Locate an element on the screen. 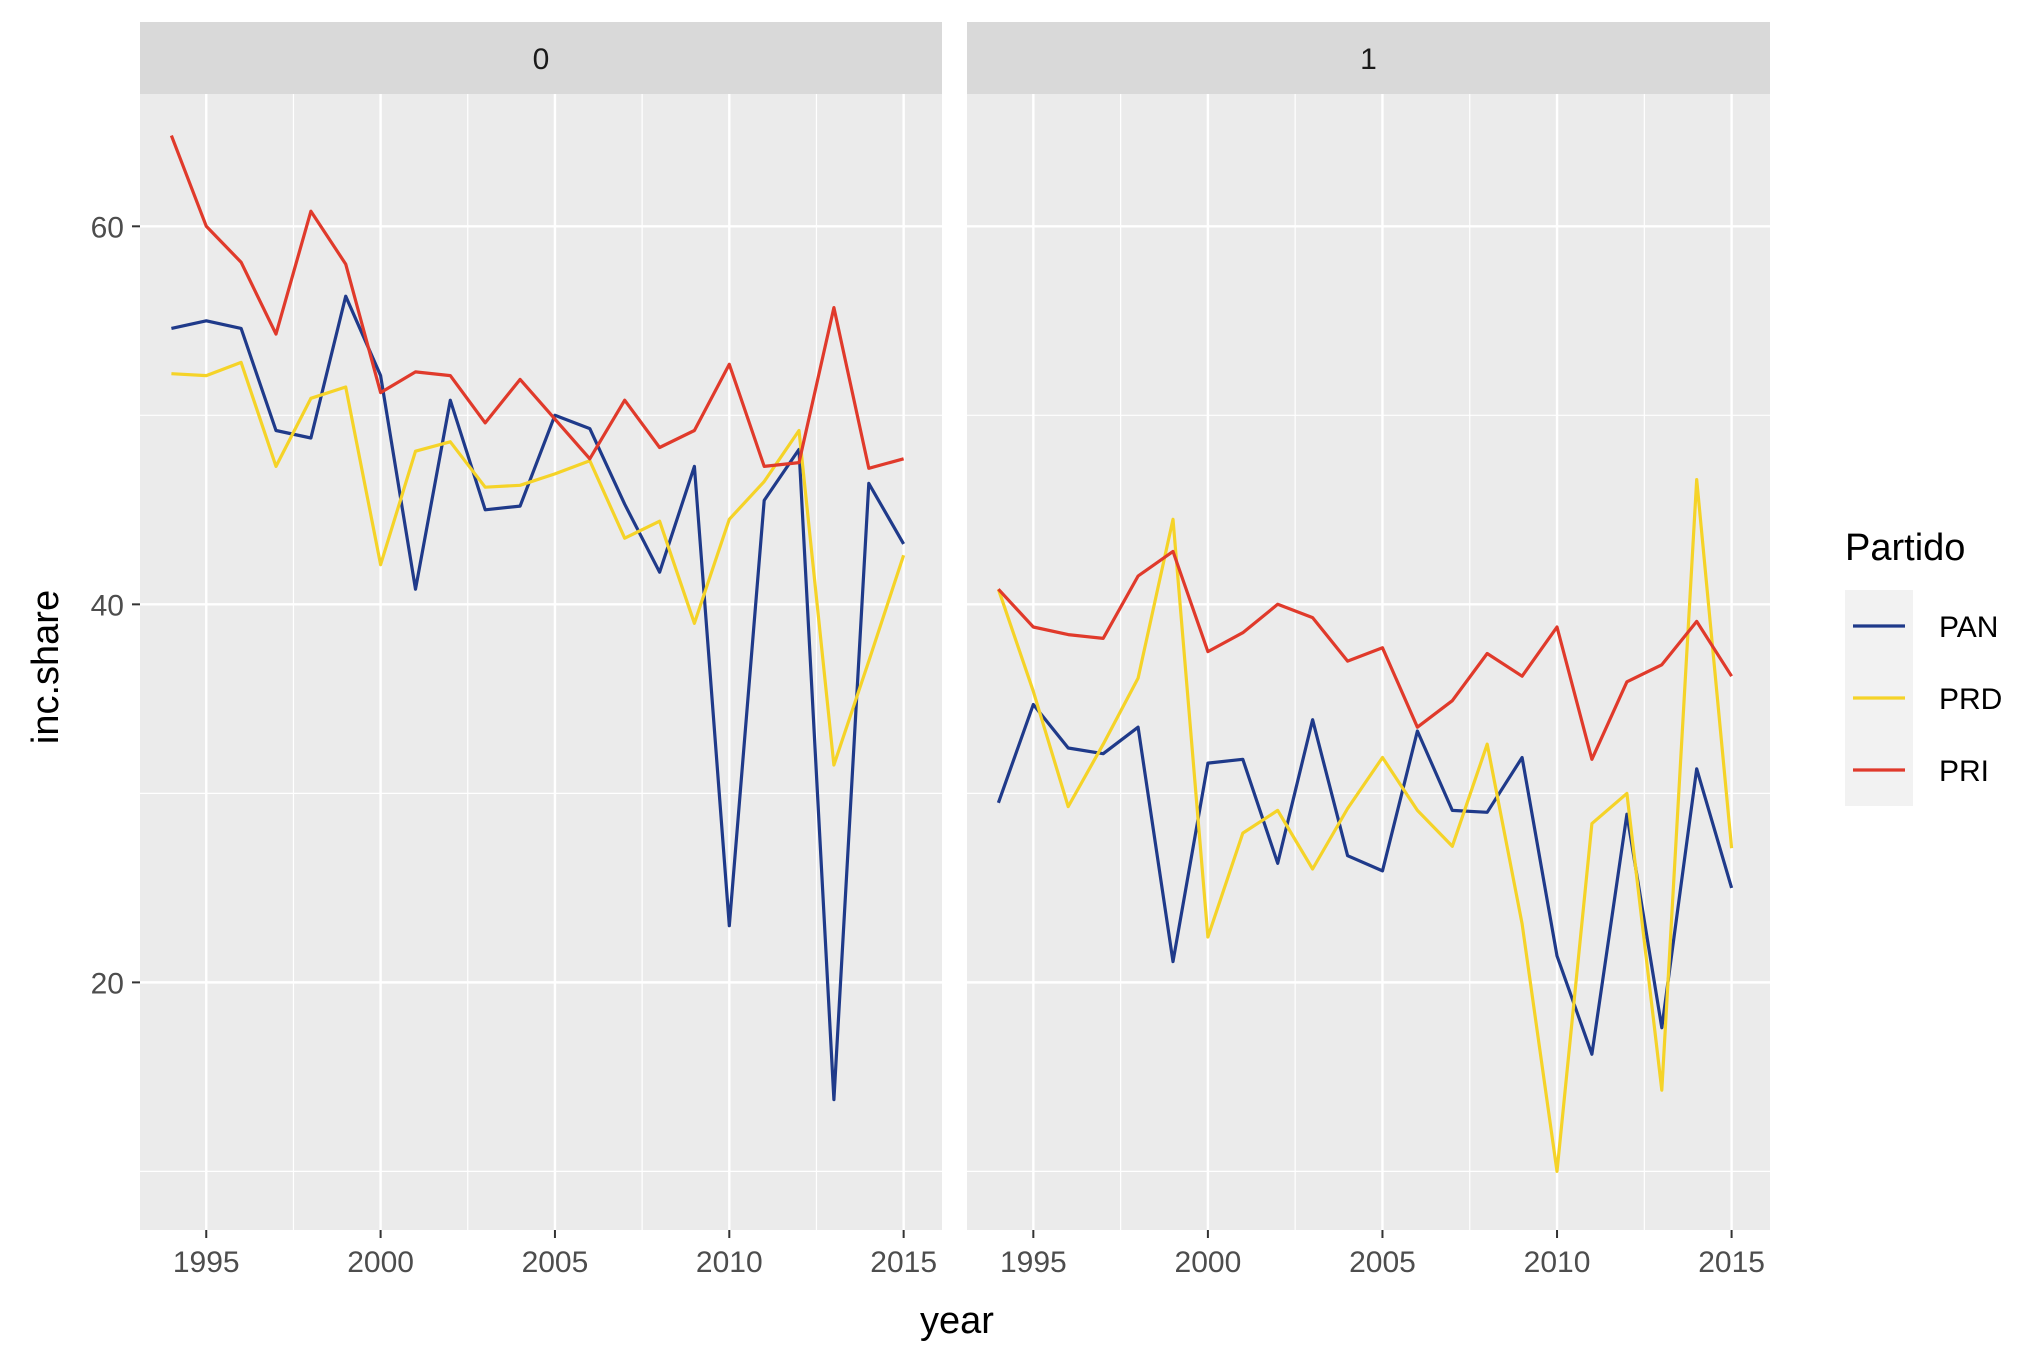 The image size is (2034, 1353). legend-label: PRI is located at coordinates (1964, 771).